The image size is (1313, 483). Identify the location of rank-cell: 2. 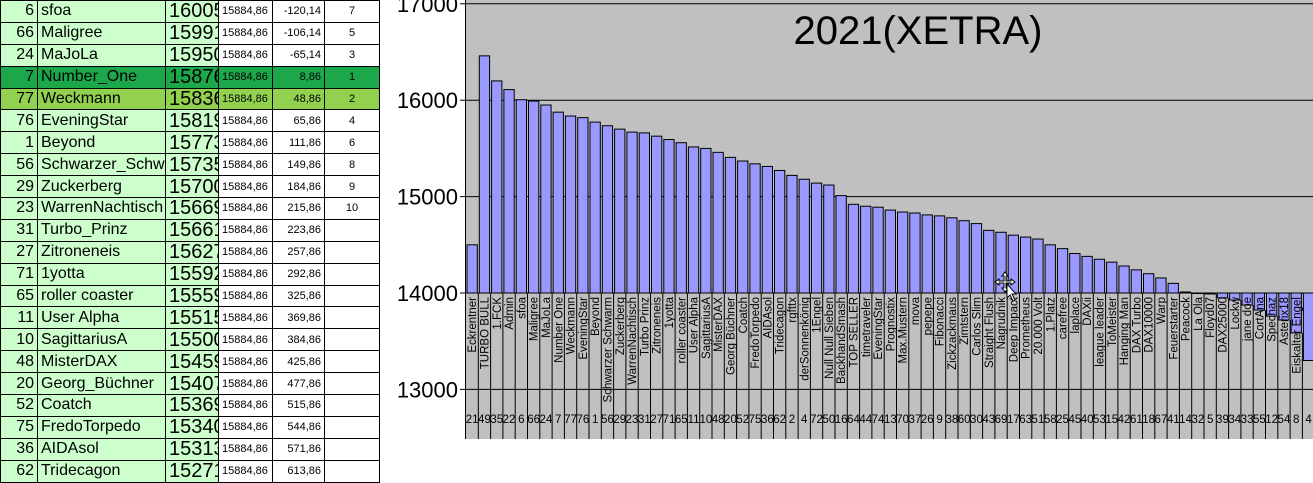
(352, 99).